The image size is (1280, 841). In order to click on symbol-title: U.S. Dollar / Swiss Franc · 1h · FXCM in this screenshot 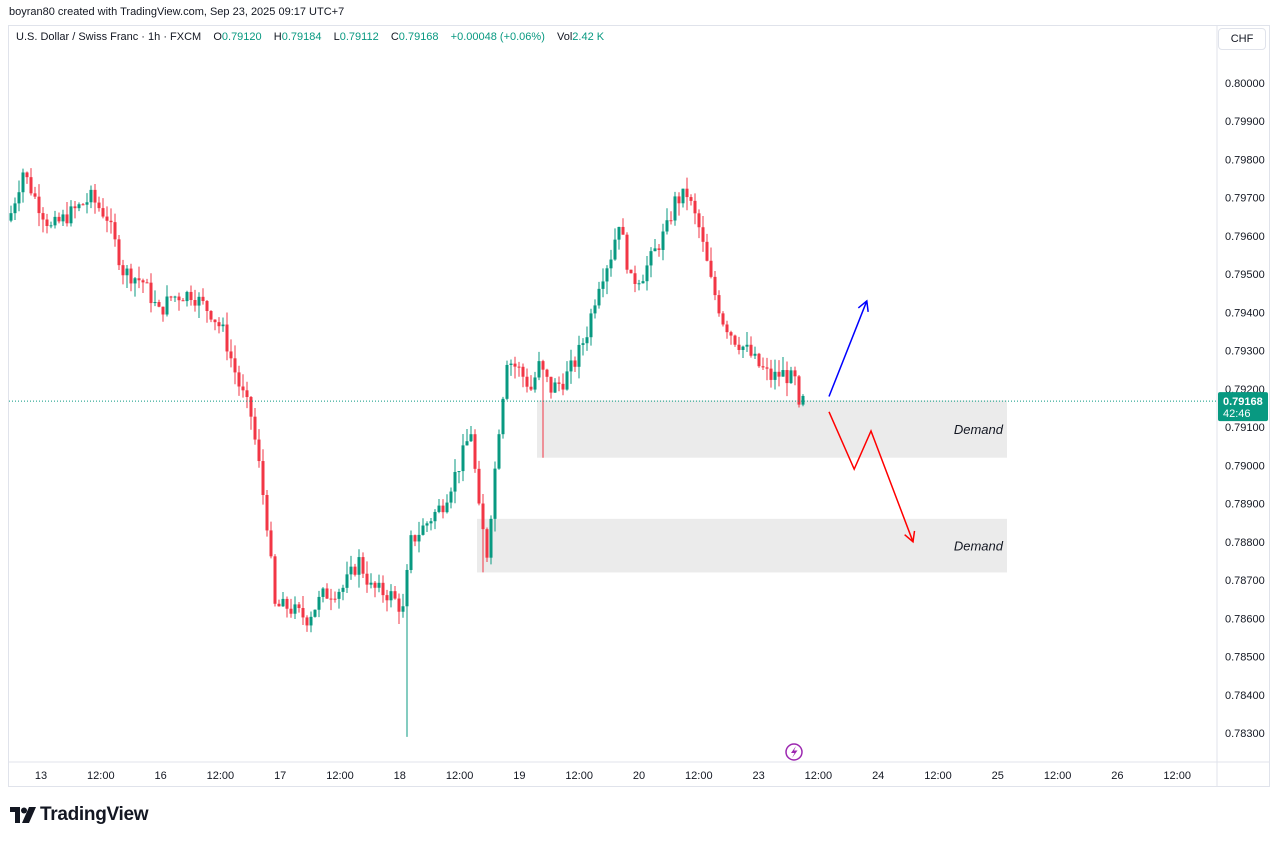, I will do `click(109, 37)`.